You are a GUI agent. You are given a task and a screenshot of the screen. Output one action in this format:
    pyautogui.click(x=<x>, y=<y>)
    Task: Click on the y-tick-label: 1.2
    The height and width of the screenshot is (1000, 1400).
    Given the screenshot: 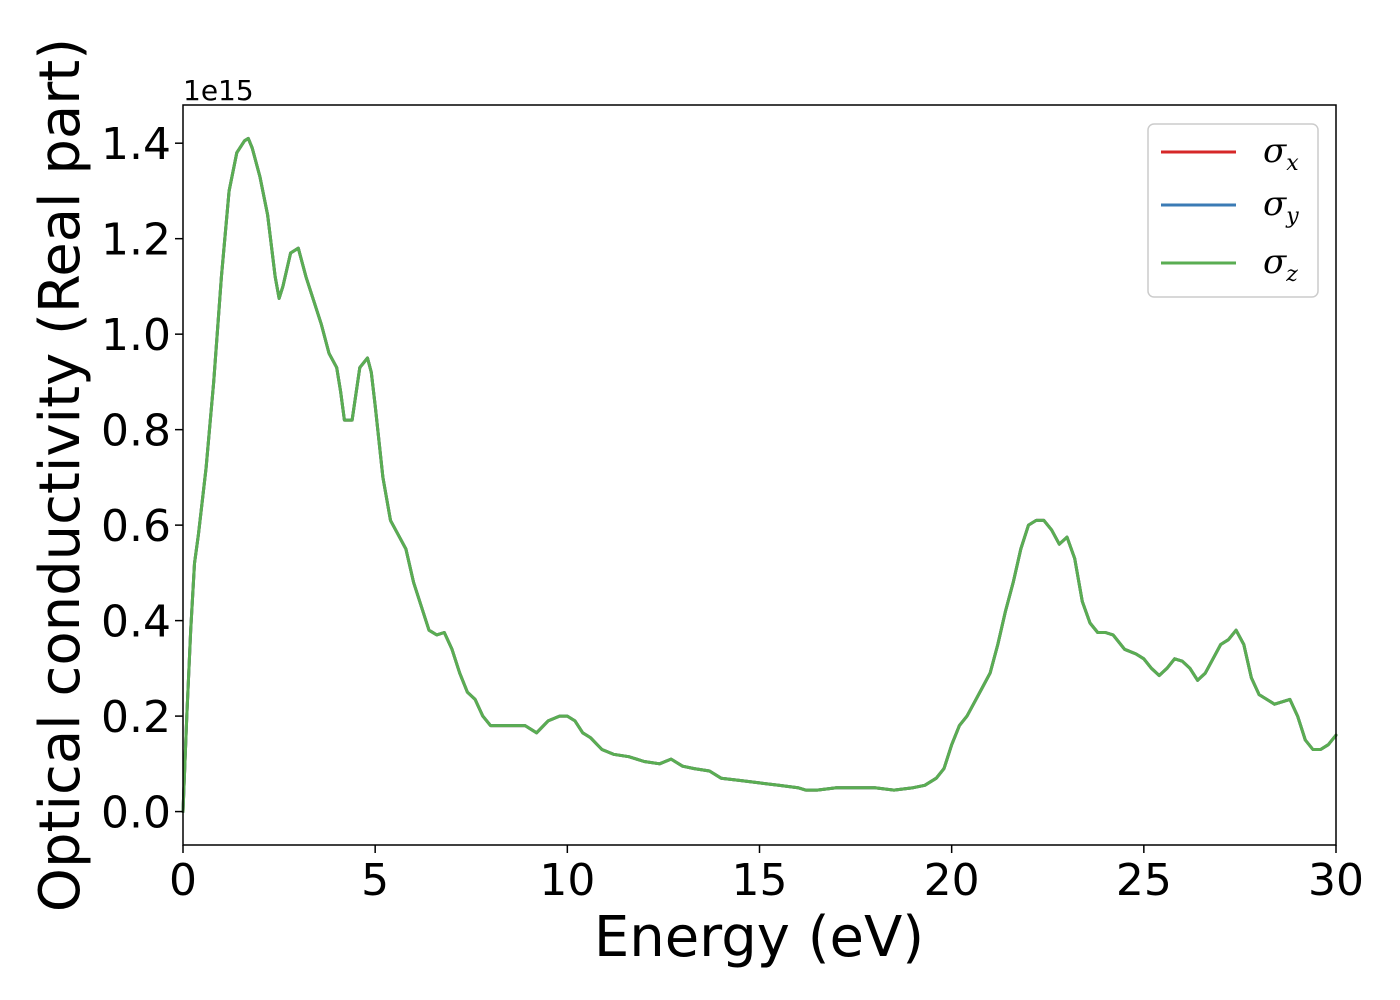 What is the action you would take?
    pyautogui.click(x=136, y=240)
    